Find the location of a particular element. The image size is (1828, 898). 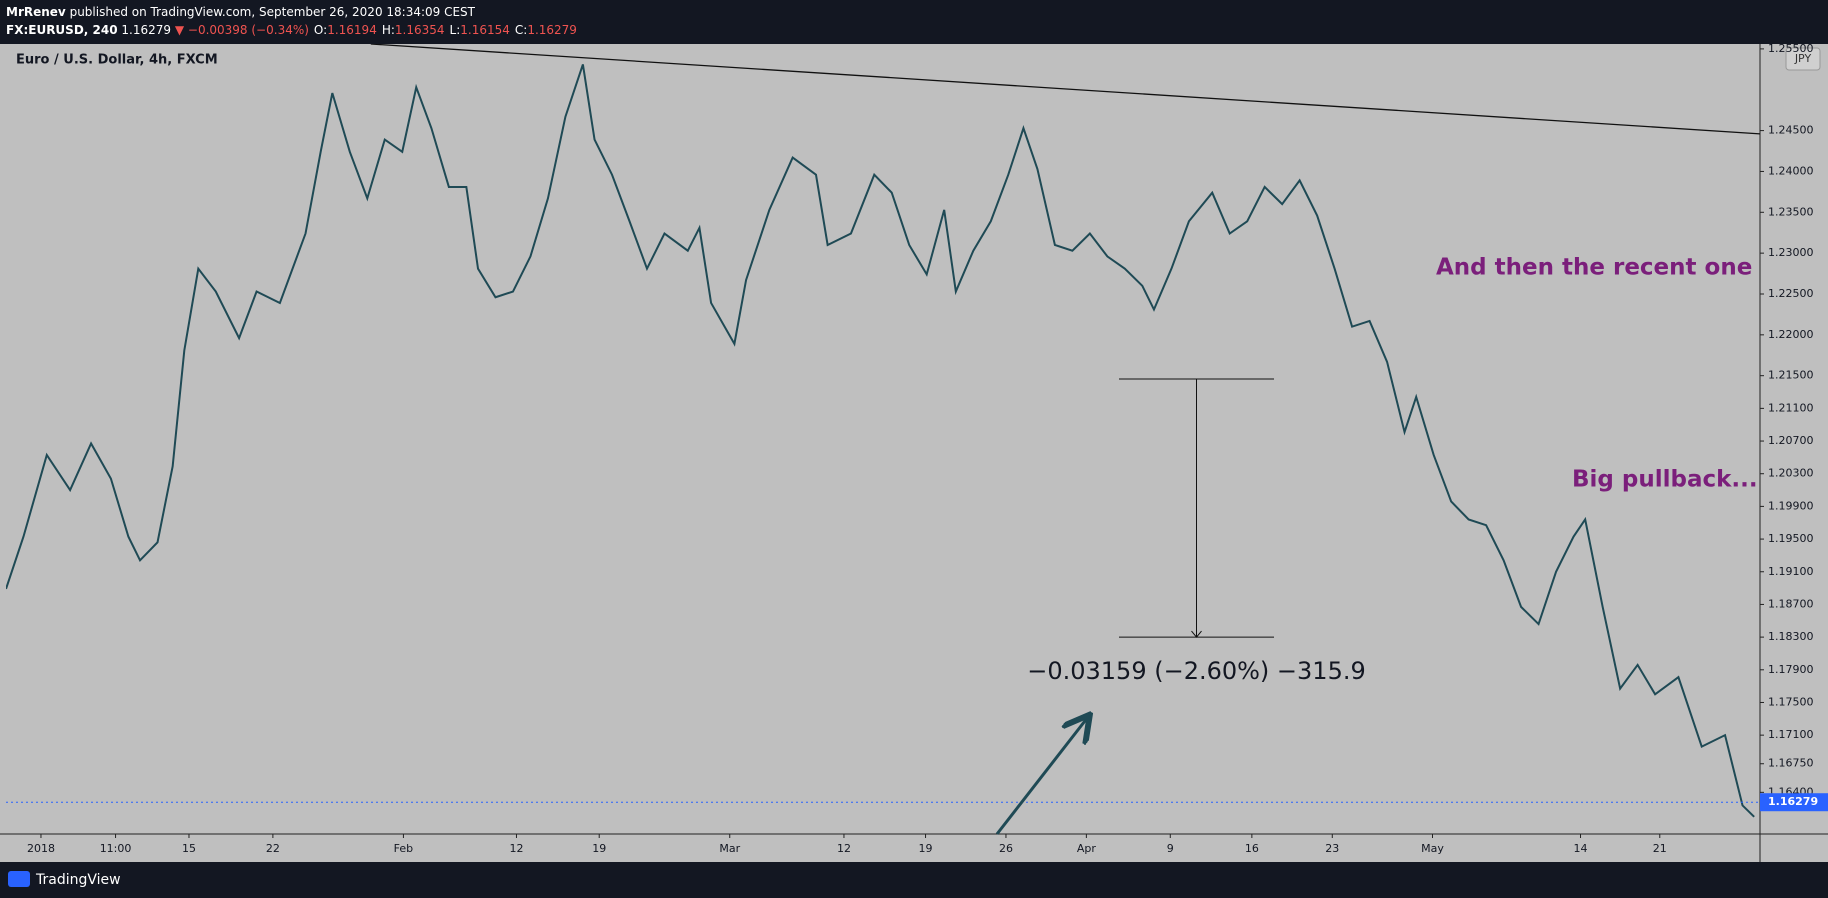

ohlc-value: 1.16279 is located at coordinates (552, 30).